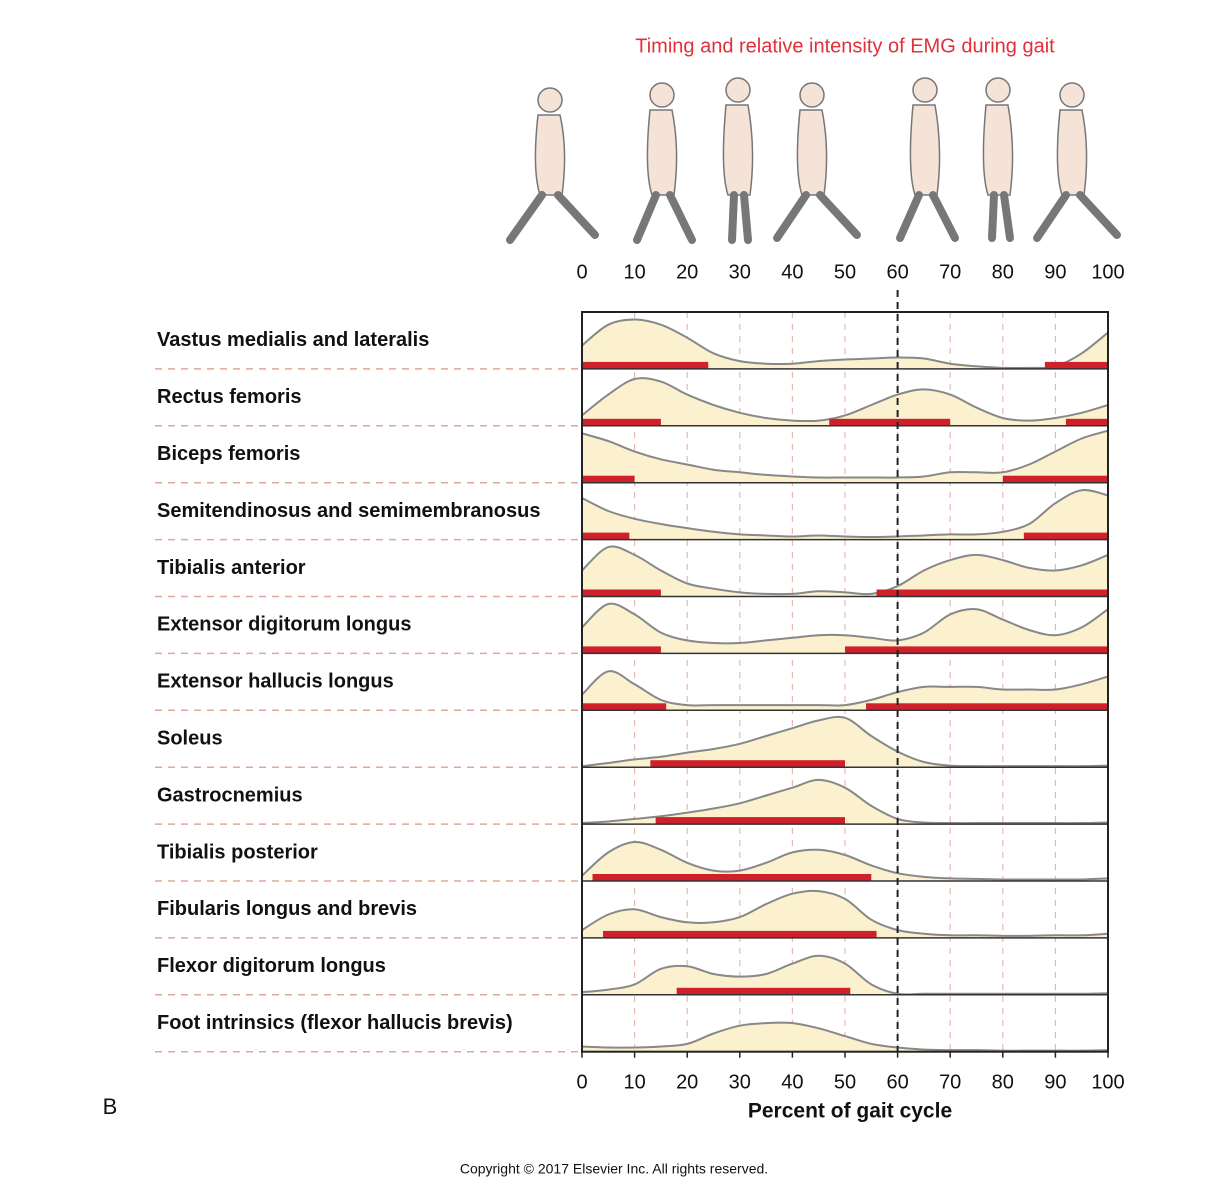 The image size is (1229, 1200). What do you see at coordinates (231, 568) in the screenshot?
I see `muscle-label: Tibialis anterior` at bounding box center [231, 568].